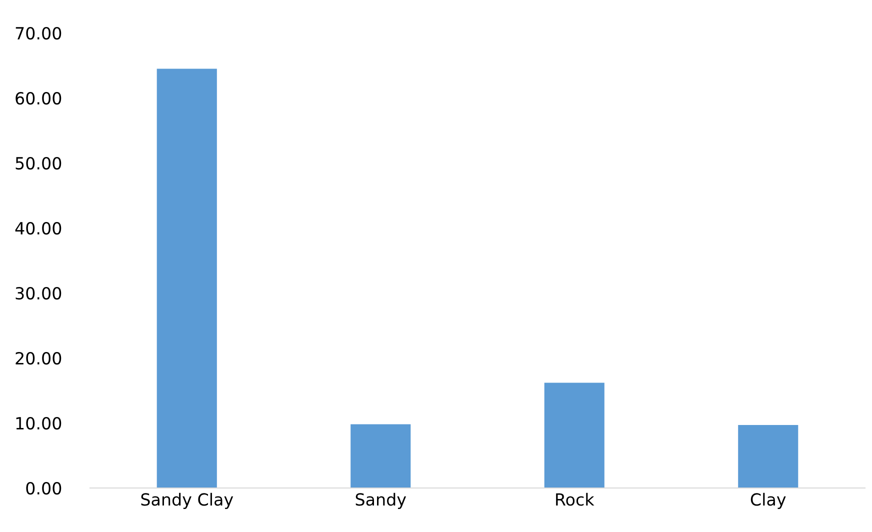  Describe the element at coordinates (44, 488) in the screenshot. I see `y-tick-label: 0.00` at that location.